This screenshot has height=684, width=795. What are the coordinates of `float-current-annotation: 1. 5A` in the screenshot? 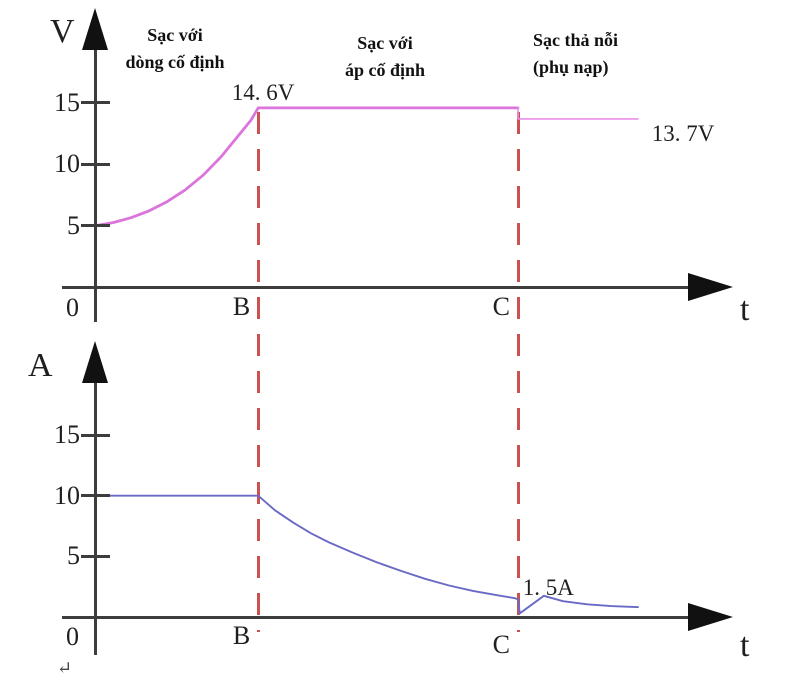 It's located at (548, 588).